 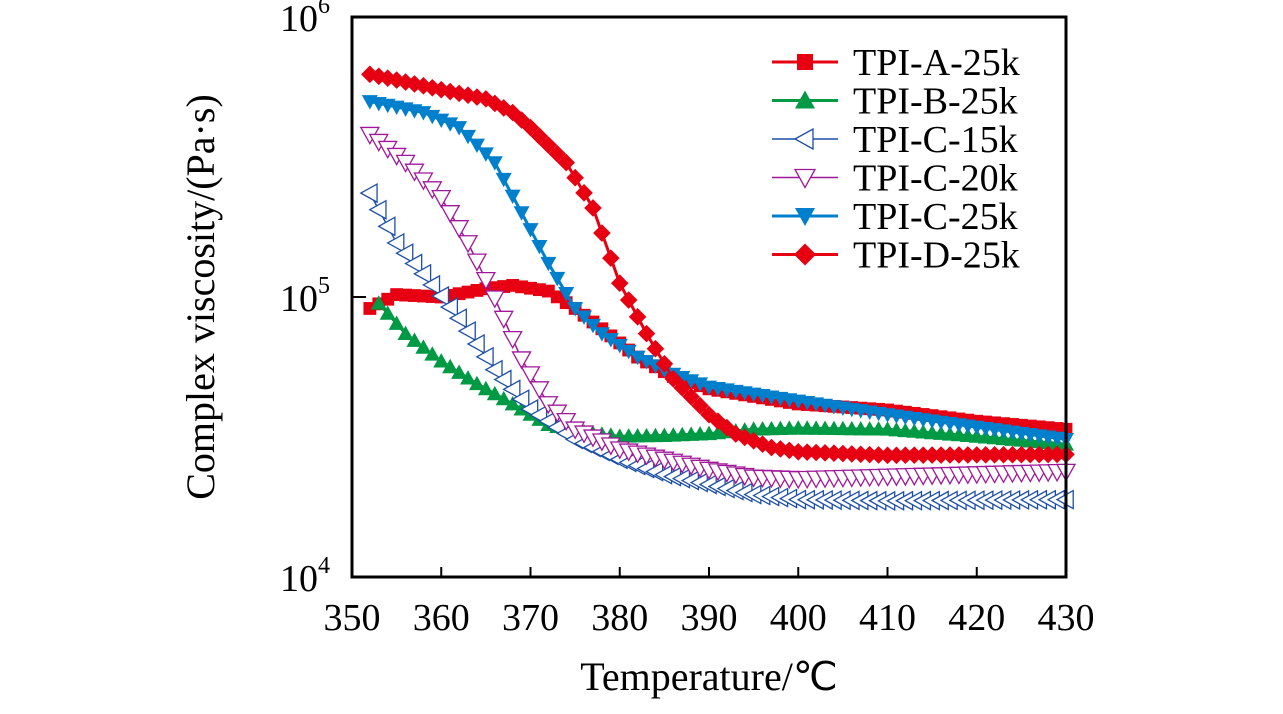 I want to click on x-tick-label: 370, so click(x=530, y=618).